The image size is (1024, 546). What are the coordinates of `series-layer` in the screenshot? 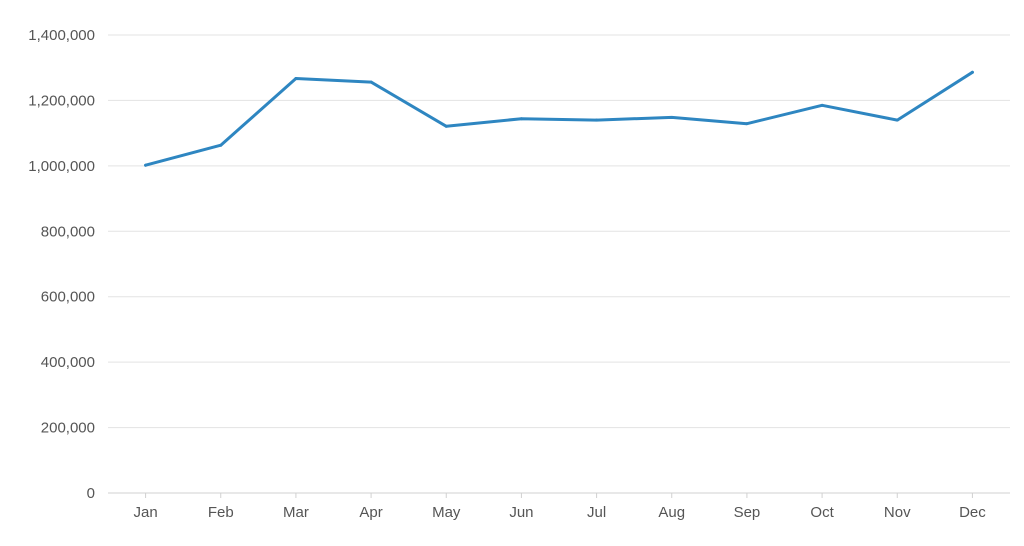 It's located at (559, 118).